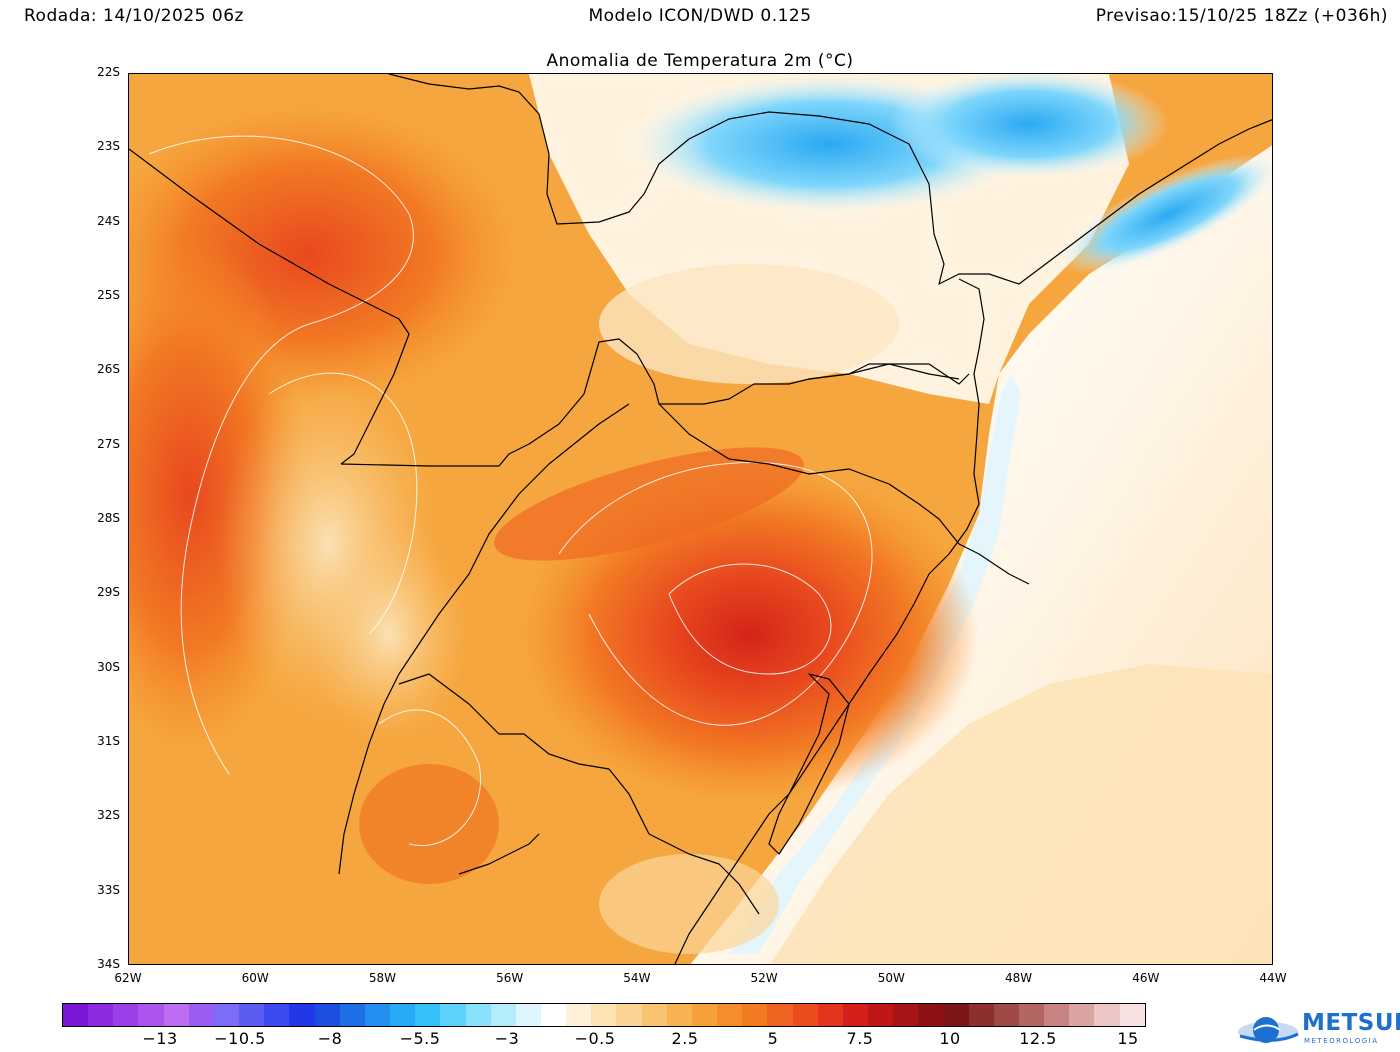  I want to click on colorbar-label: −0.5, so click(595, 1038).